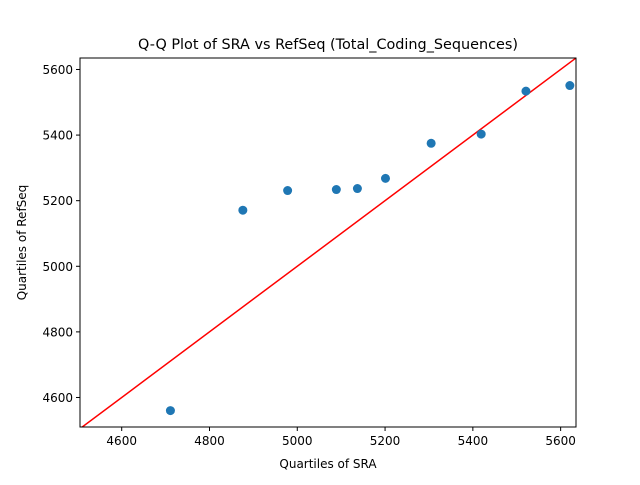  What do you see at coordinates (473, 441) in the screenshot?
I see `x-tick-label: 5400` at bounding box center [473, 441].